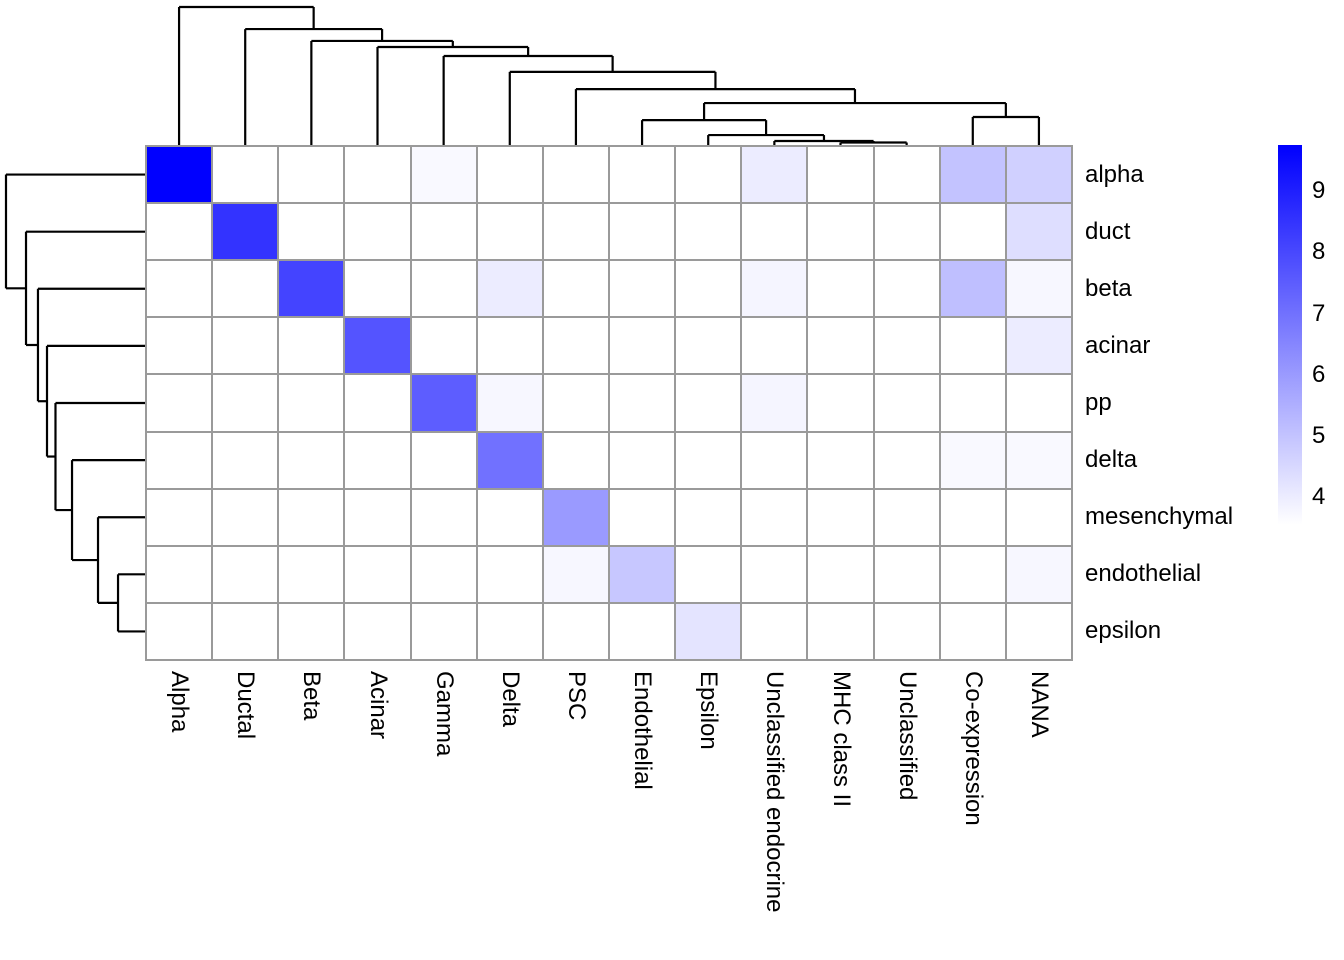  What do you see at coordinates (1118, 345) in the screenshot?
I see `row-label: acinar` at bounding box center [1118, 345].